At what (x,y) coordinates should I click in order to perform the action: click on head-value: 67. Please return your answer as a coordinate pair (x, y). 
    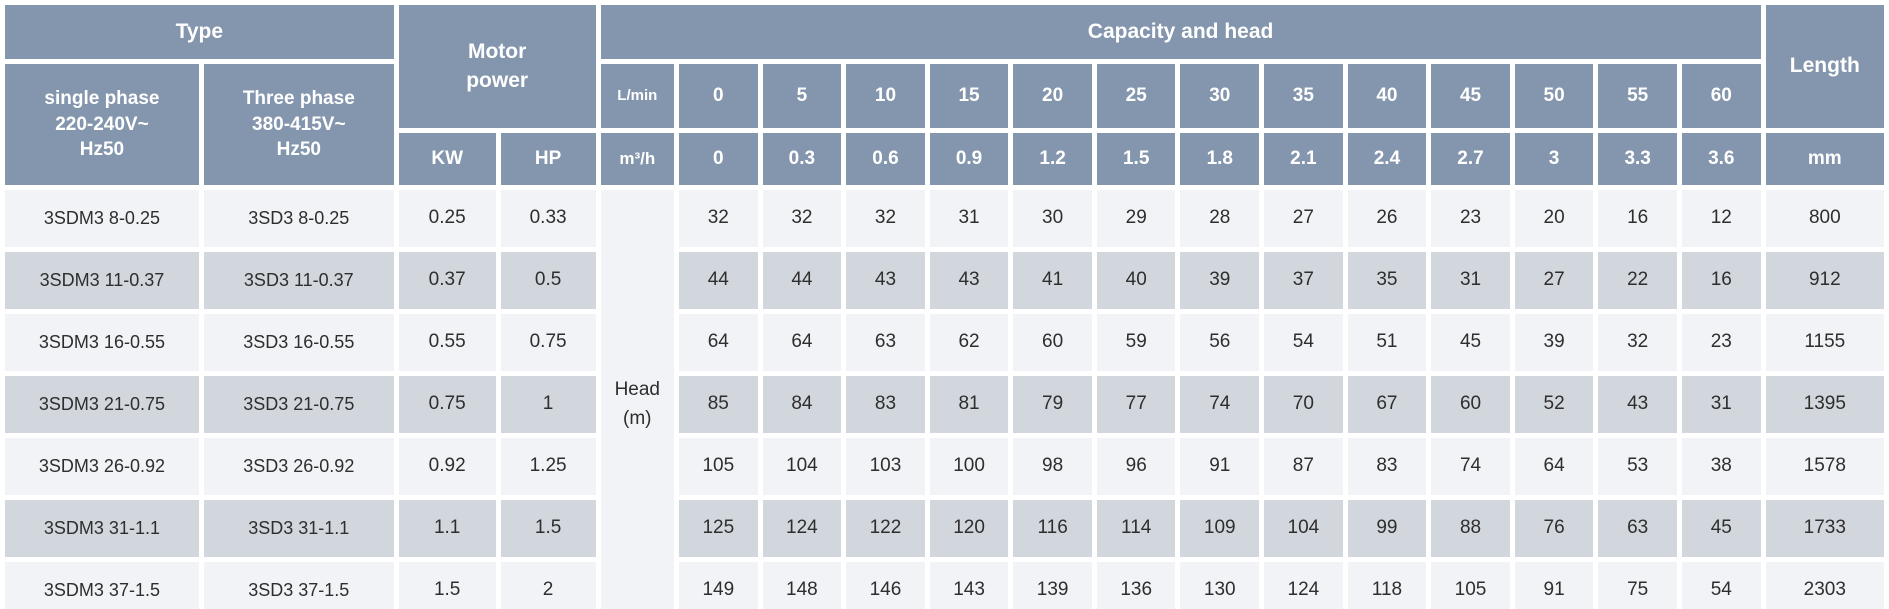
    Looking at the image, I should click on (1387, 404).